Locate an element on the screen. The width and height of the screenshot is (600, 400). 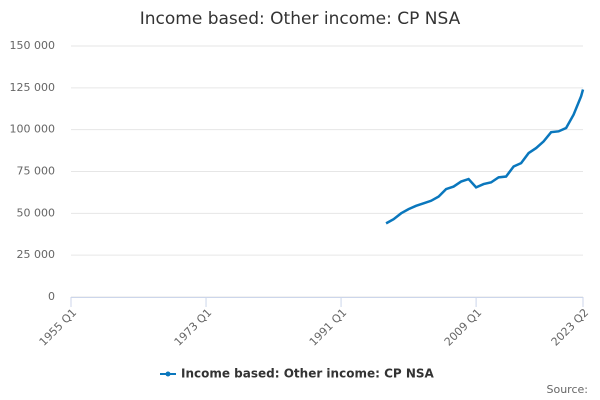
x-tick-label: 1955 Q1 is located at coordinates (58, 327).